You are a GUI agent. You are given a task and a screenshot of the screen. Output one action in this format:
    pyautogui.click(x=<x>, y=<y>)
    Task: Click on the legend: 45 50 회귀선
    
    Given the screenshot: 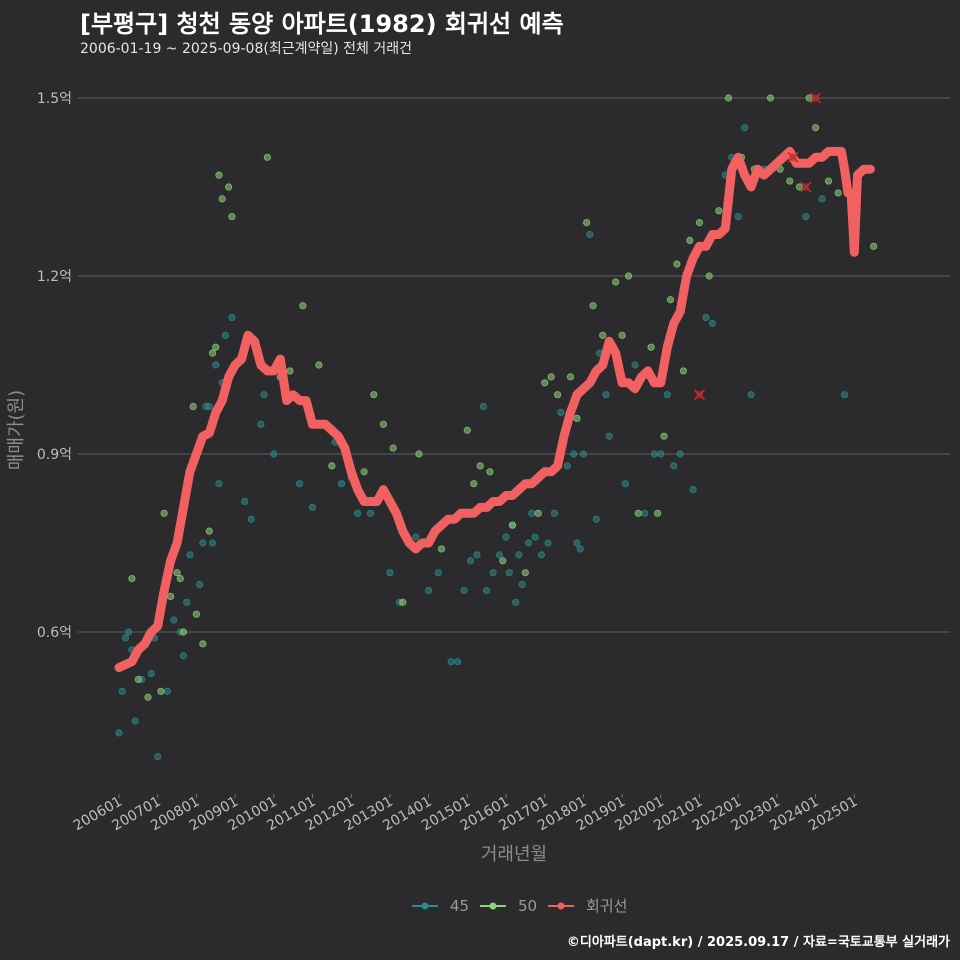 What is the action you would take?
    pyautogui.click(x=519, y=906)
    